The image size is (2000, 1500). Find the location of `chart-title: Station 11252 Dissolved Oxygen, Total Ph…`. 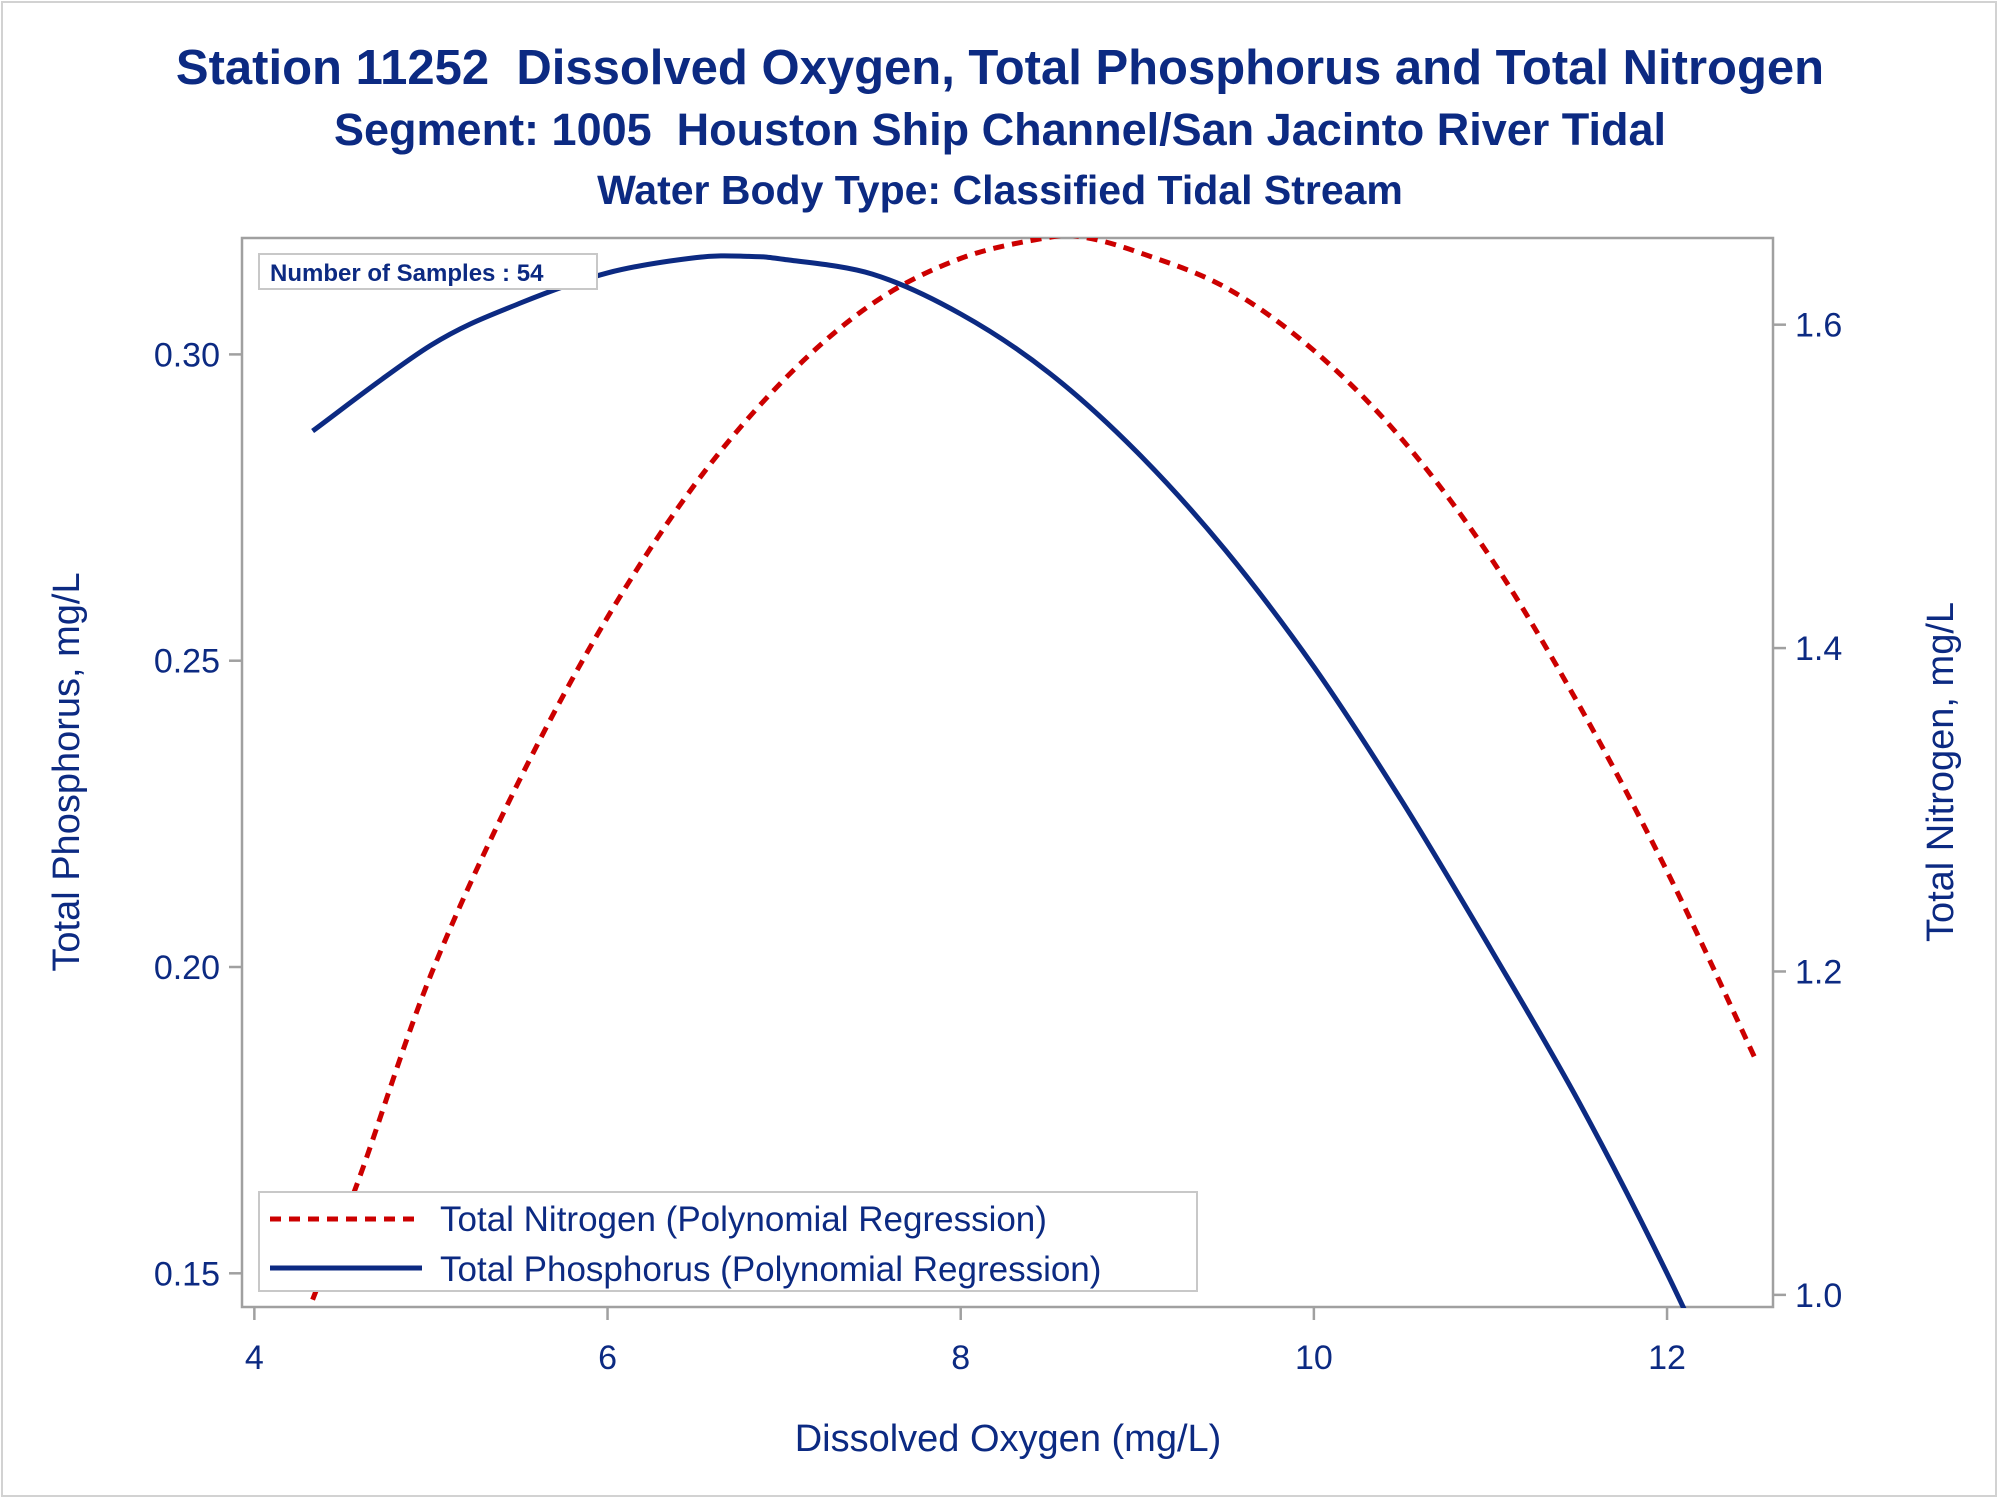

chart-title: Station 11252 Dissolved Oxygen, Total Ph… is located at coordinates (1000, 68).